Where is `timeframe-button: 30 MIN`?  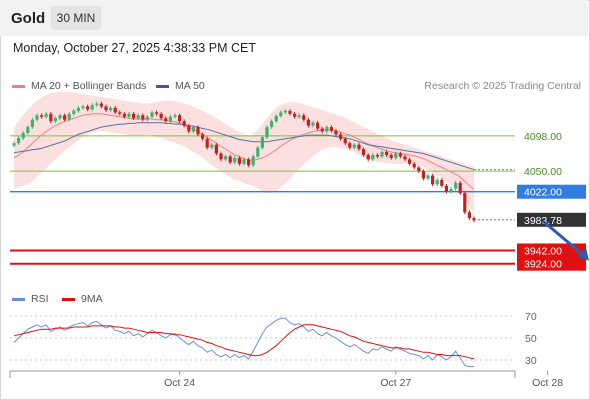
timeframe-button: 30 MIN is located at coordinates (76, 18).